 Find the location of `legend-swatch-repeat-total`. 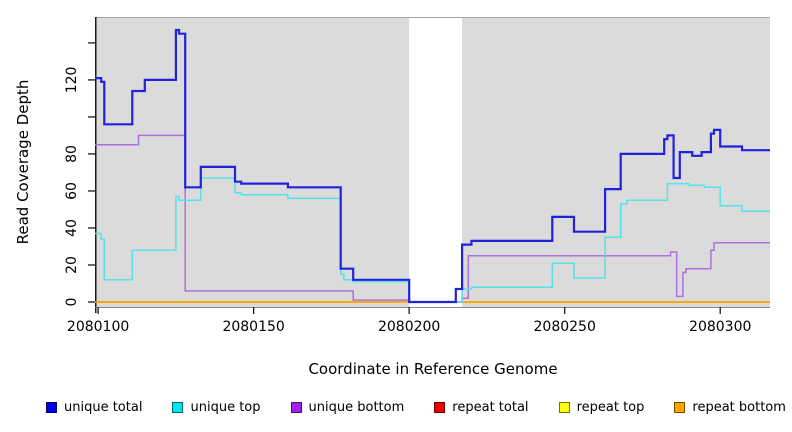

legend-swatch-repeat-total is located at coordinates (440, 407).